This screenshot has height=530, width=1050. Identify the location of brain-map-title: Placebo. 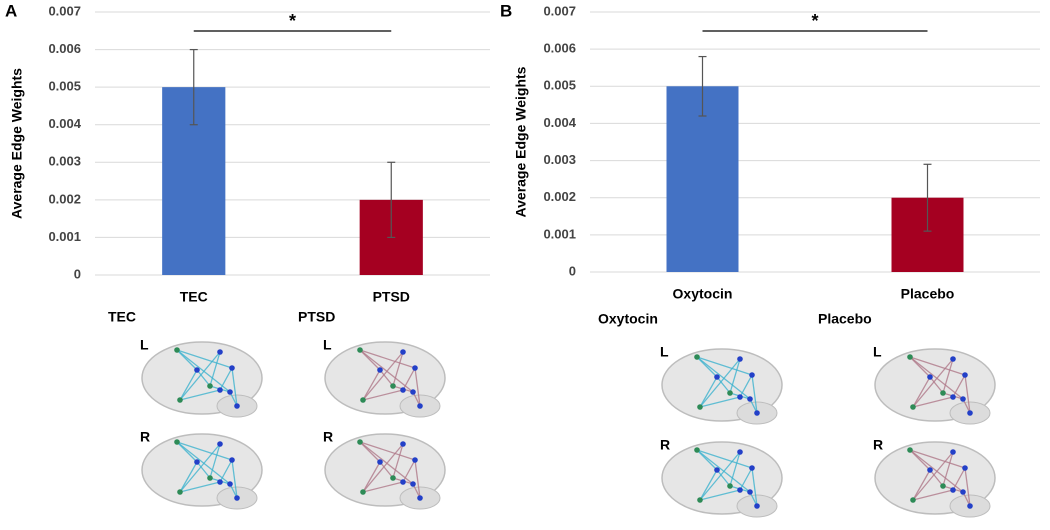
(845, 319).